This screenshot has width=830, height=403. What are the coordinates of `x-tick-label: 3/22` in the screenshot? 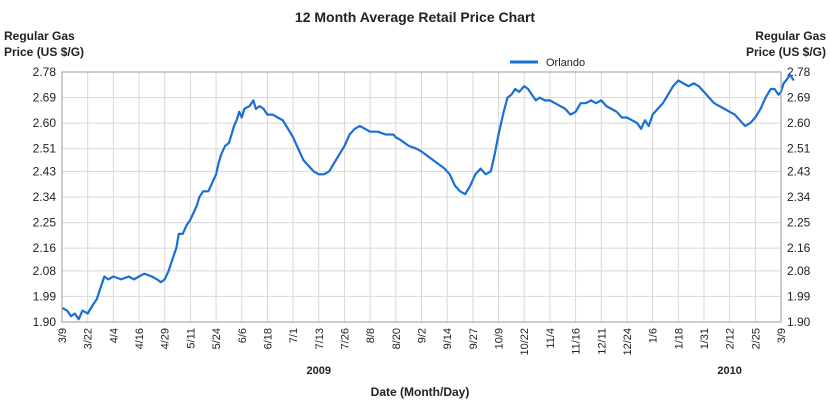 It's located at (89, 338).